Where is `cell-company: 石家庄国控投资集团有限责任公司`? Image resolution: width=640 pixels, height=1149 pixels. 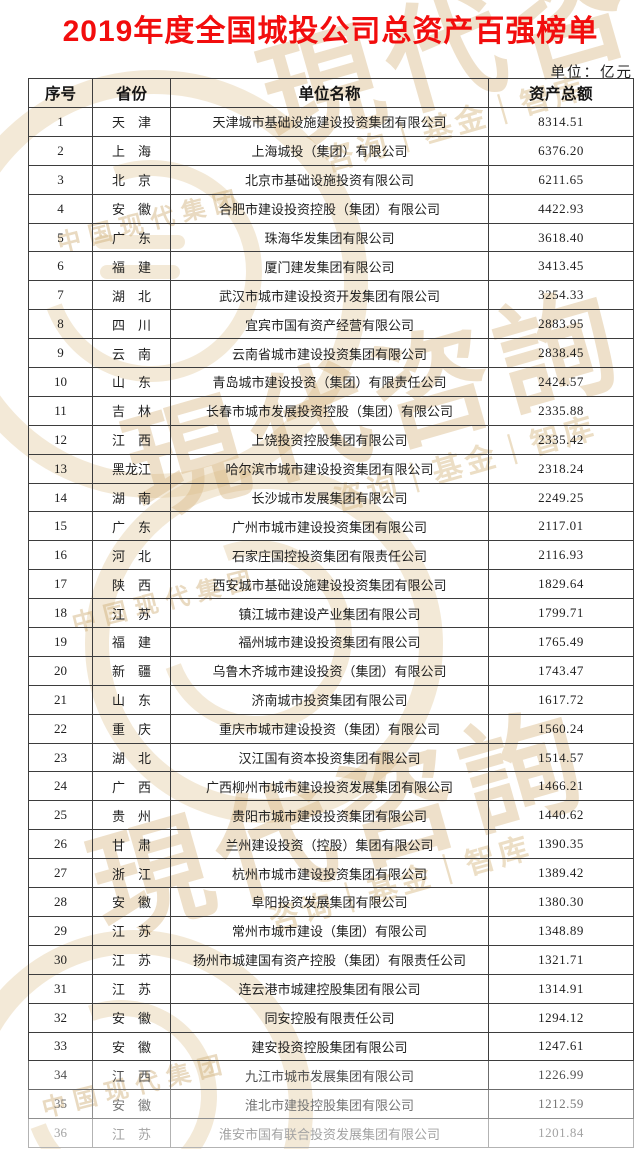 cell-company: 石家庄国控投资集团有限责任公司 is located at coordinates (329, 555).